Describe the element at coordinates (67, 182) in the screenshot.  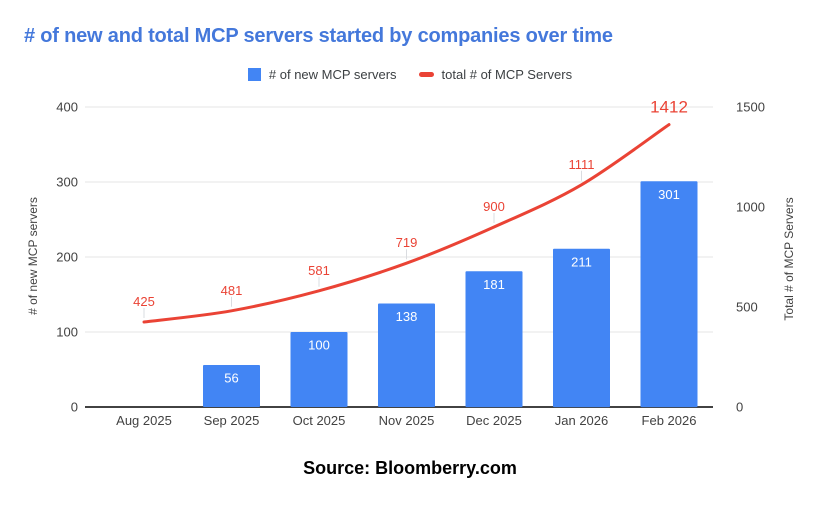
I see `left-axis-tick-label: 300` at that location.